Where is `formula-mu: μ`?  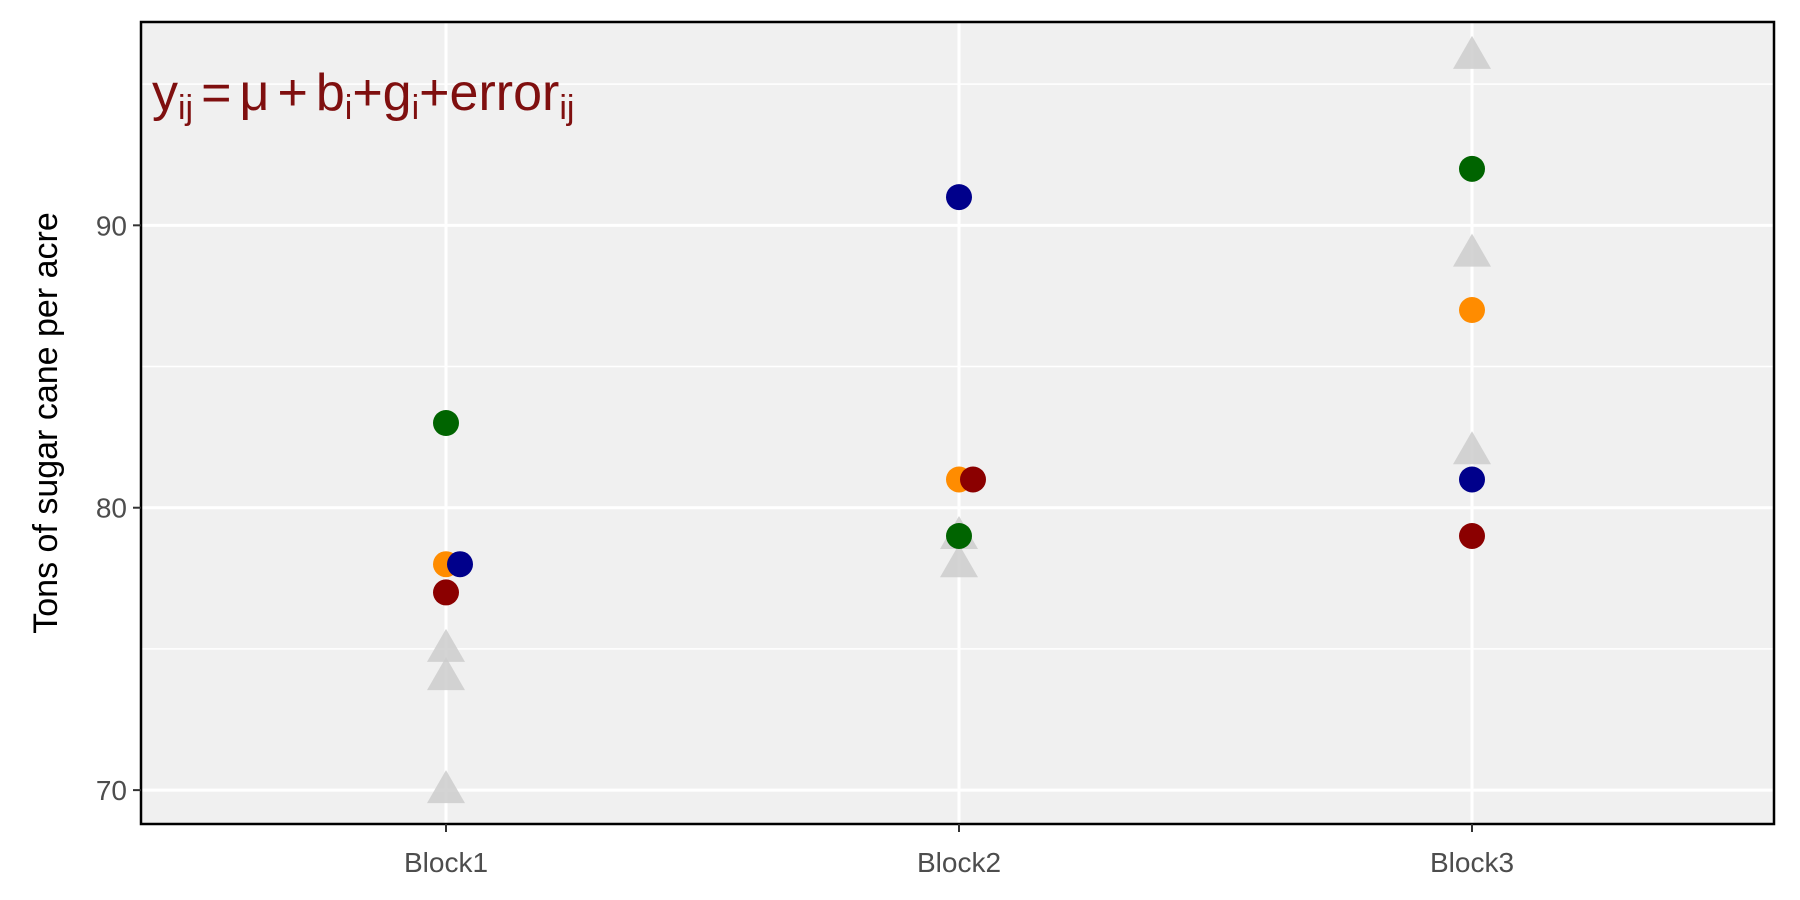 formula-mu: μ is located at coordinates (254, 93).